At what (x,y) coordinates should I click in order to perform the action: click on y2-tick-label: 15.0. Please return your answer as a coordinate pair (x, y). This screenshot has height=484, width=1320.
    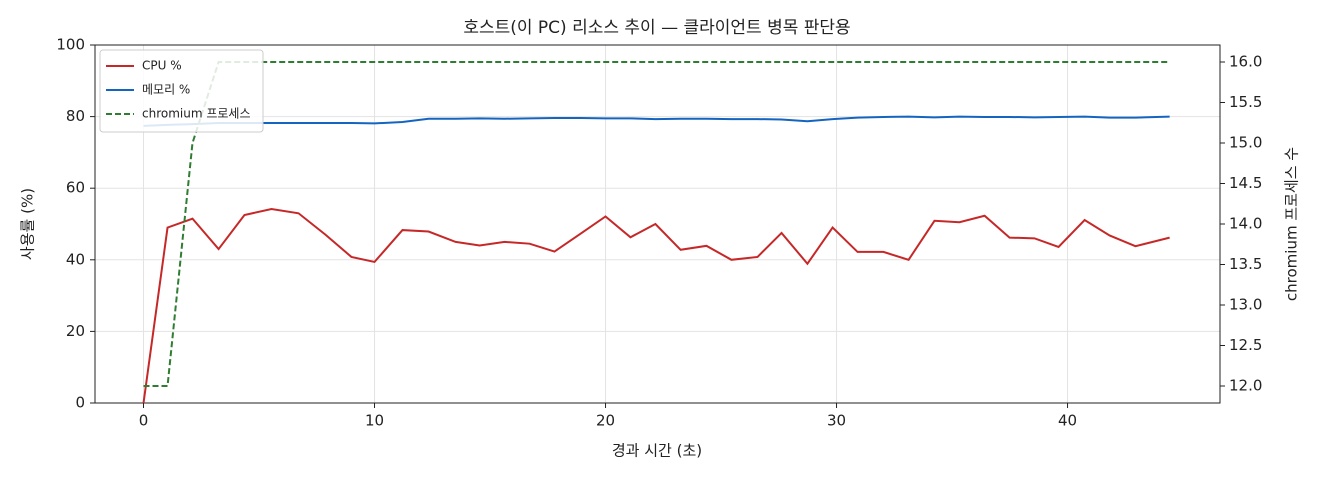
    Looking at the image, I should click on (1245, 143).